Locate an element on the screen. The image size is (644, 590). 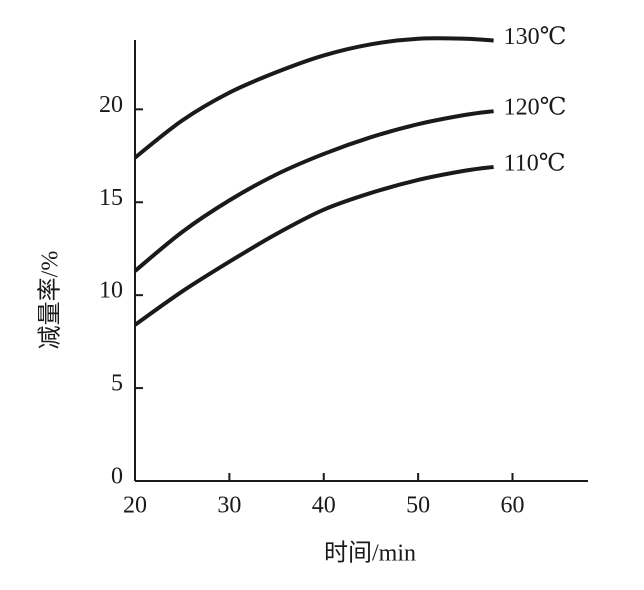
line-series is located at coordinates (313, 98).